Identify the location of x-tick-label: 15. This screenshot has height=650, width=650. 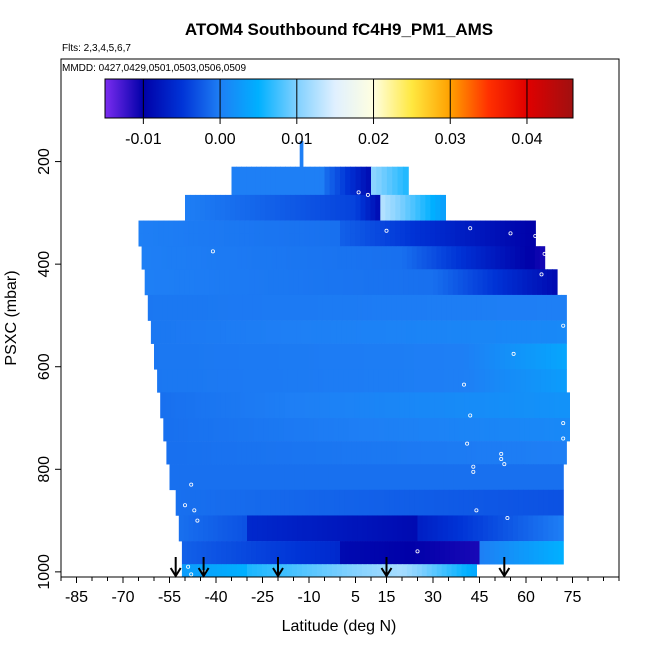
(387, 597).